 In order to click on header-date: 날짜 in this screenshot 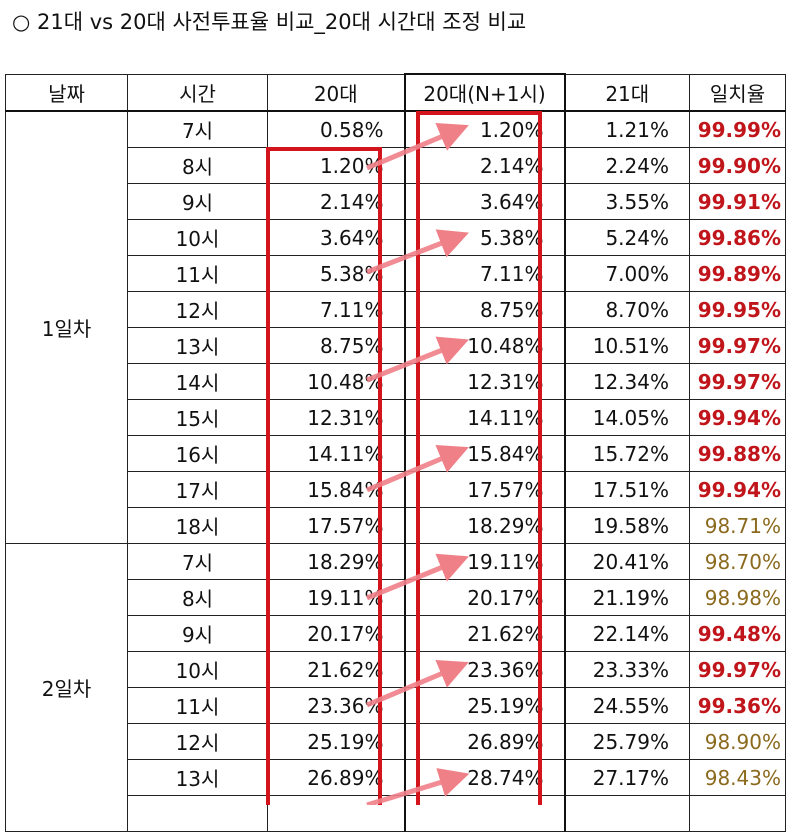, I will do `click(66, 92)`.